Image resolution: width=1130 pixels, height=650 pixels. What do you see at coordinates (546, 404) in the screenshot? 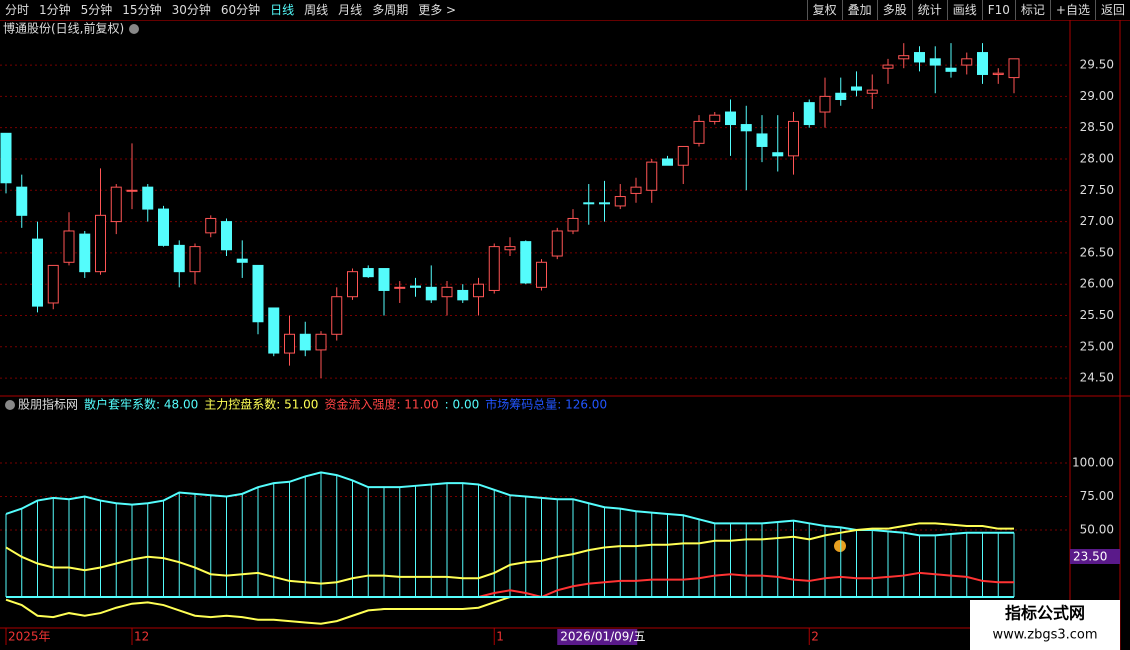
I see `legend-item: 市场筹码总量: 126.00` at bounding box center [546, 404].